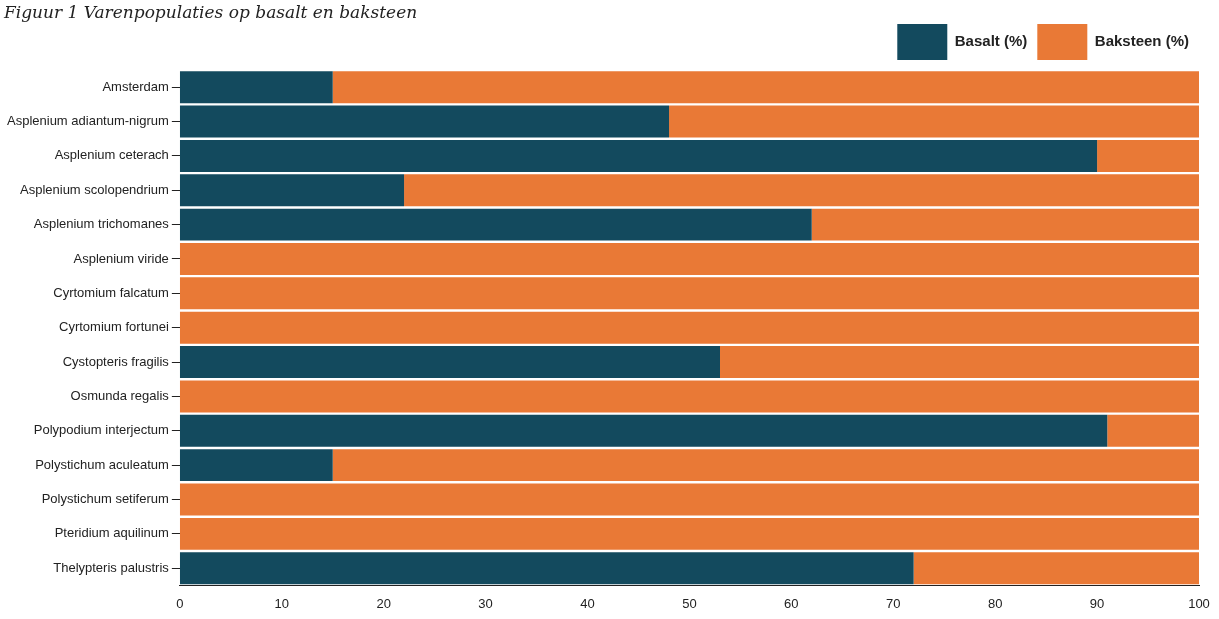  I want to click on x-tick-label: 20, so click(383, 603).